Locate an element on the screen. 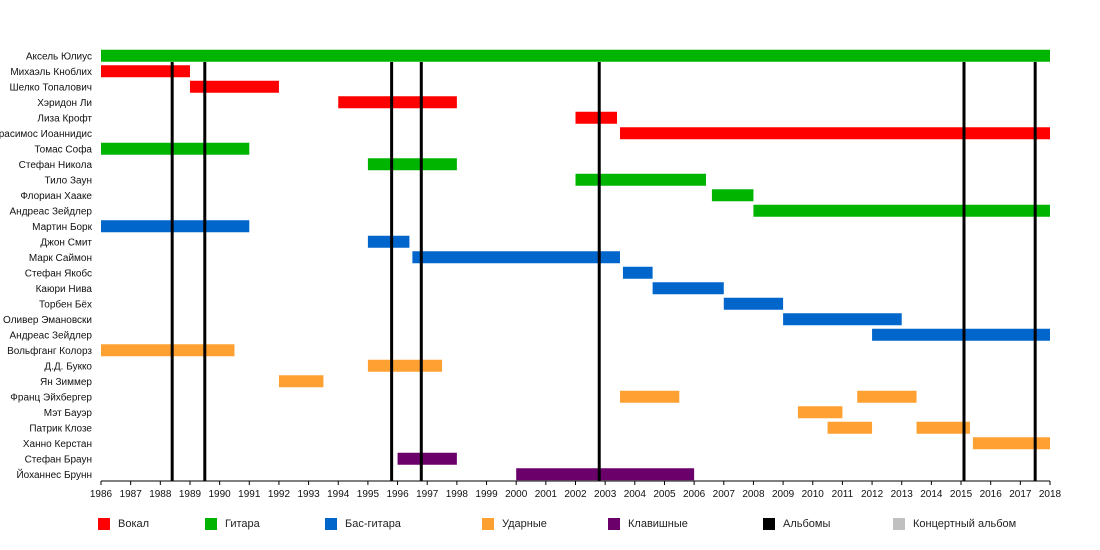 The width and height of the screenshot is (1100, 550). x-tick-label: 2009 is located at coordinates (783, 494).